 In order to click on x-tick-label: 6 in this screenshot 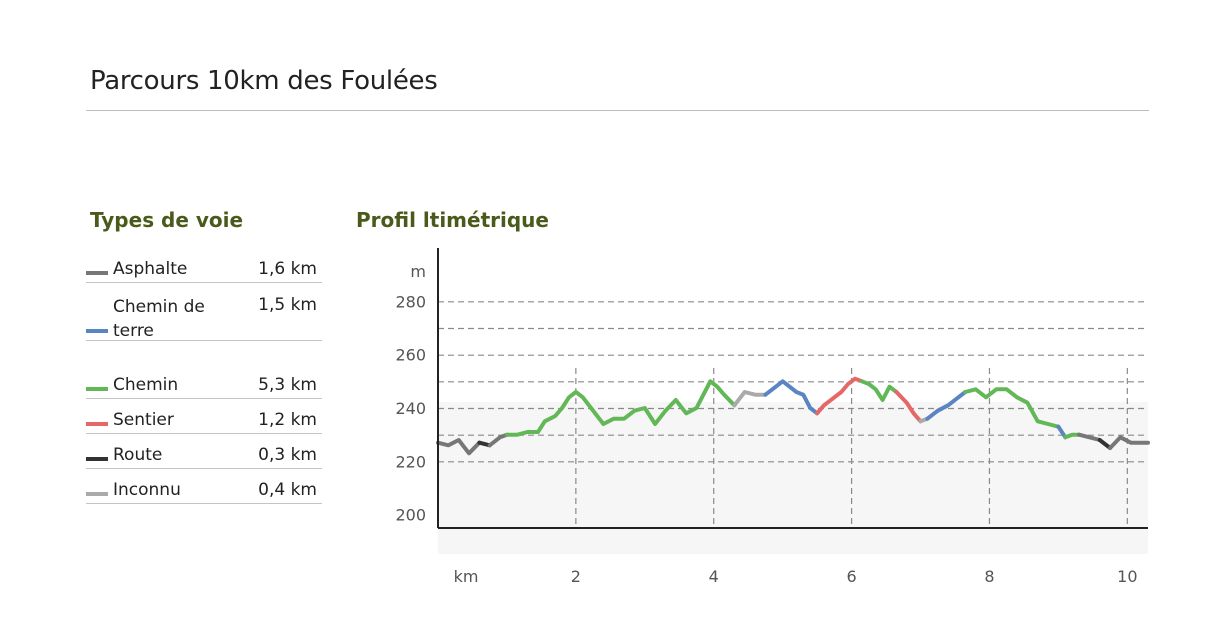, I will do `click(851, 576)`.